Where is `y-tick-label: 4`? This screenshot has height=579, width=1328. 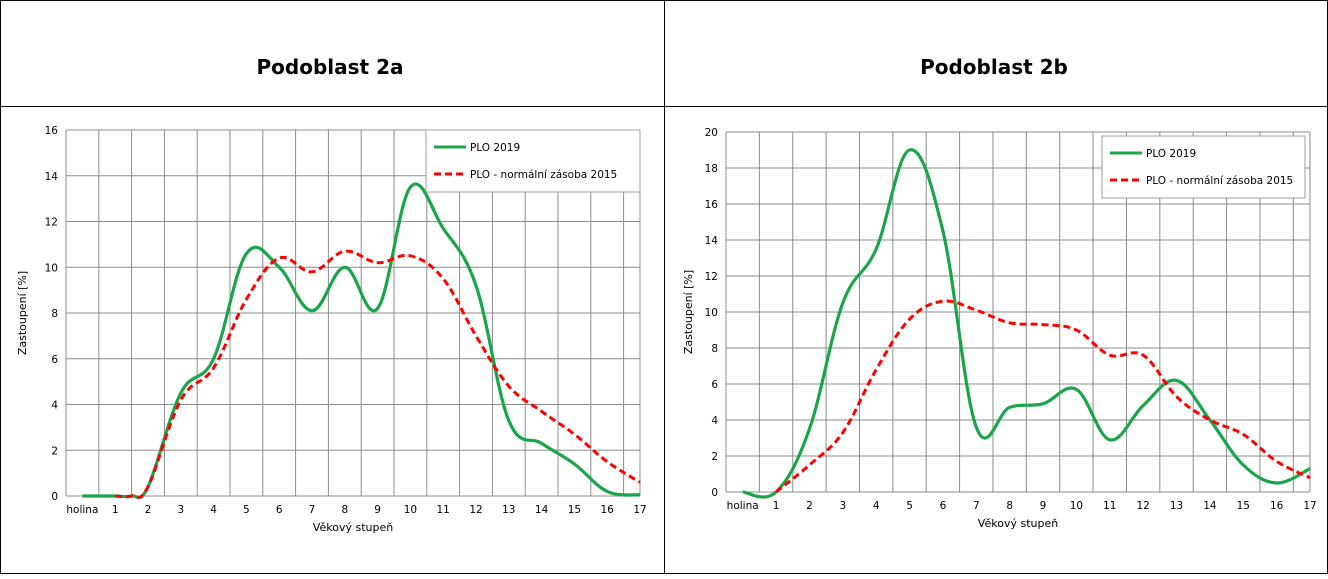 y-tick-label: 4 is located at coordinates (714, 421).